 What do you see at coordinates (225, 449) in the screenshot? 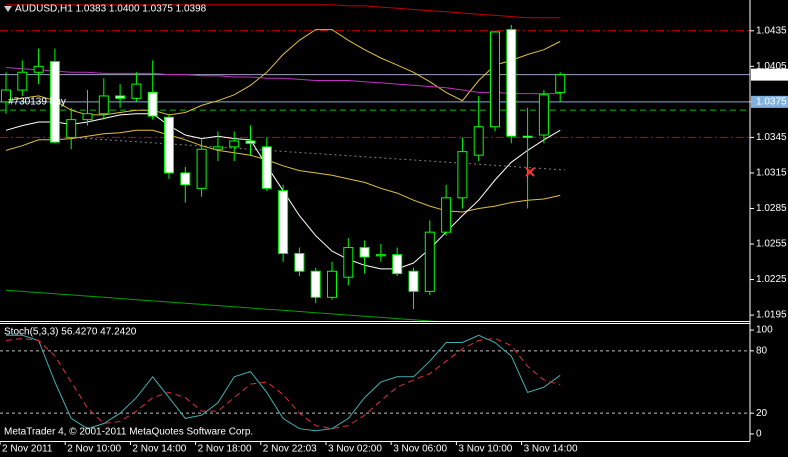
I see `x-tick-label: 2 Nov 18:00` at bounding box center [225, 449].